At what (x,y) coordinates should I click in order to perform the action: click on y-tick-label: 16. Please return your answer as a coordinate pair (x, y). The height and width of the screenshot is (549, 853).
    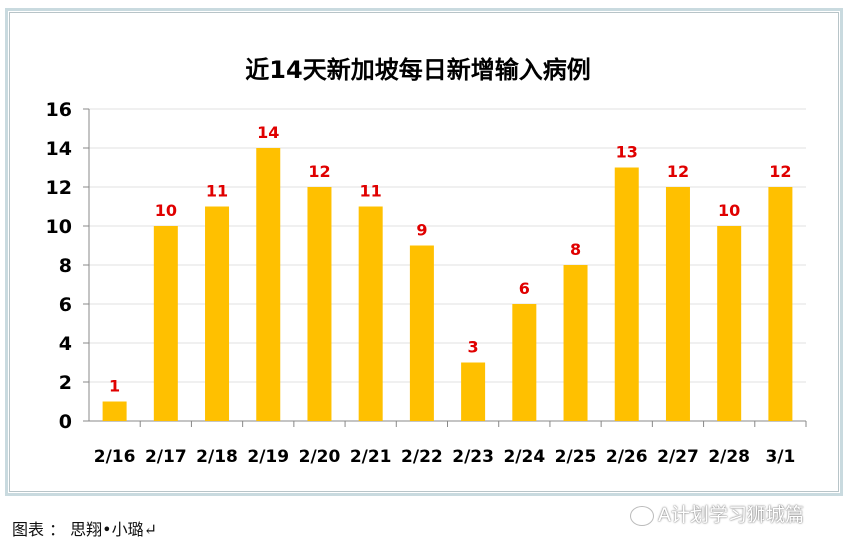
    Looking at the image, I should click on (59, 110).